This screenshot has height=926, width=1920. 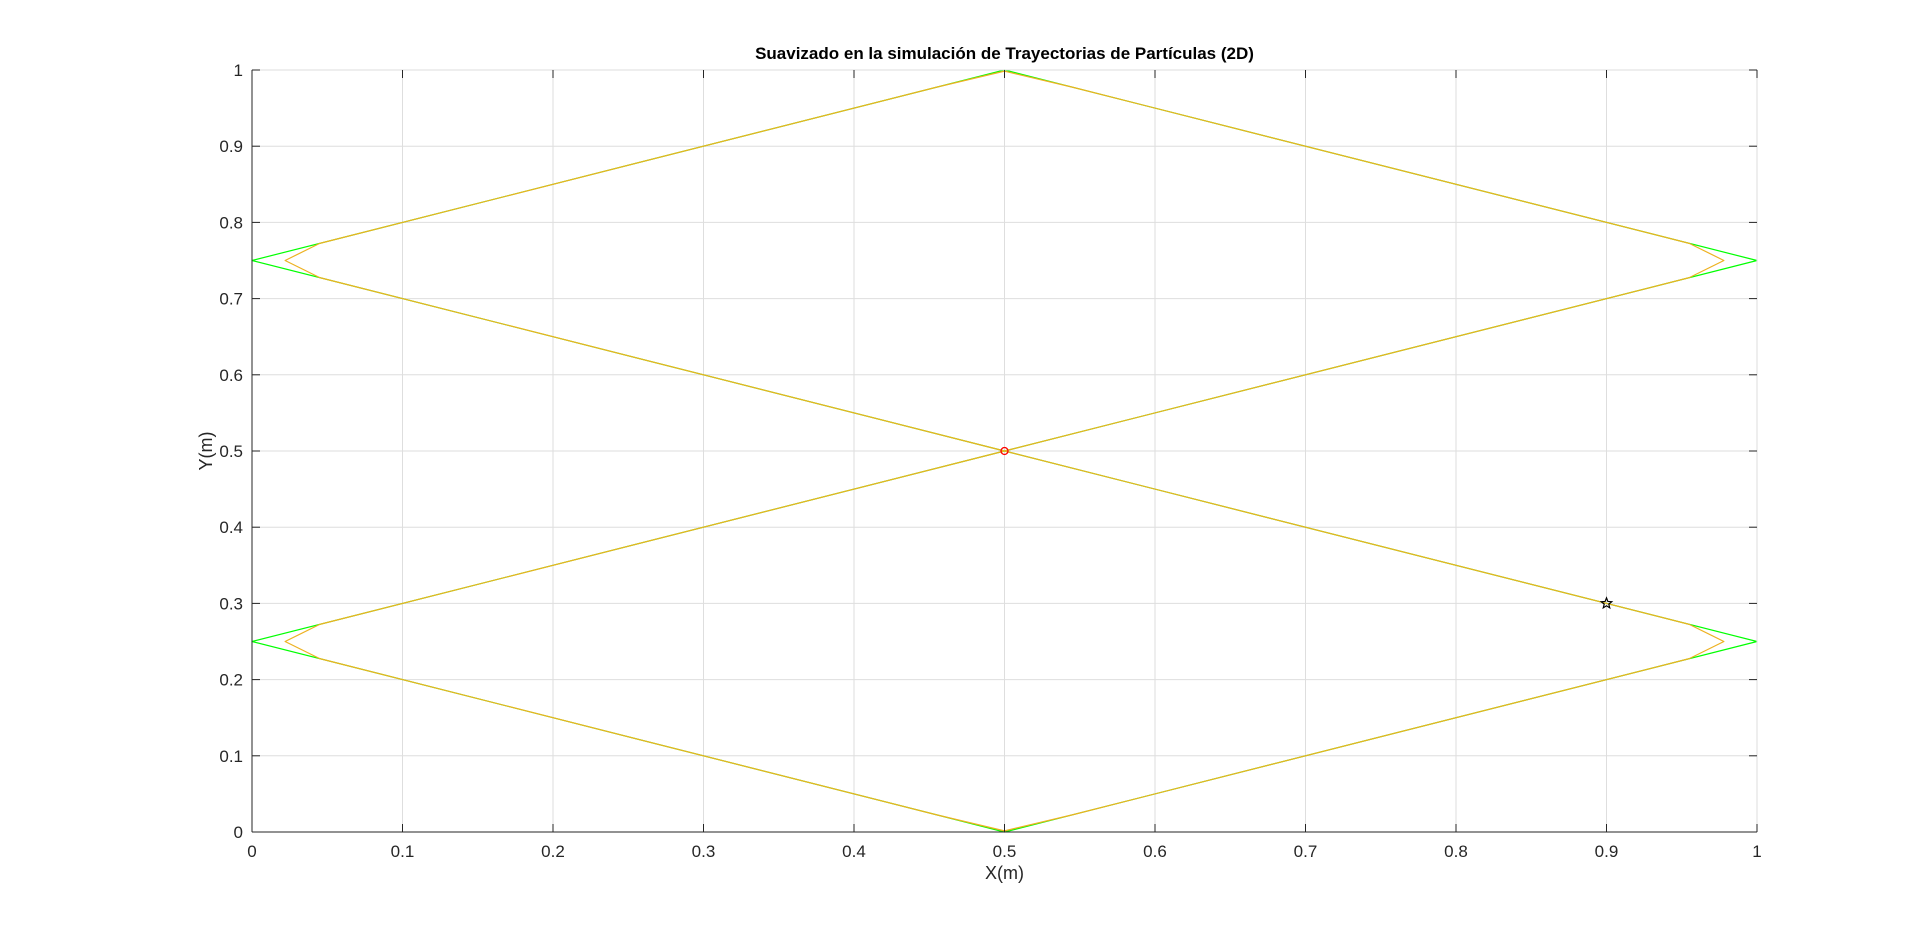 What do you see at coordinates (231, 680) in the screenshot?
I see `y-tick-label: 0.2` at bounding box center [231, 680].